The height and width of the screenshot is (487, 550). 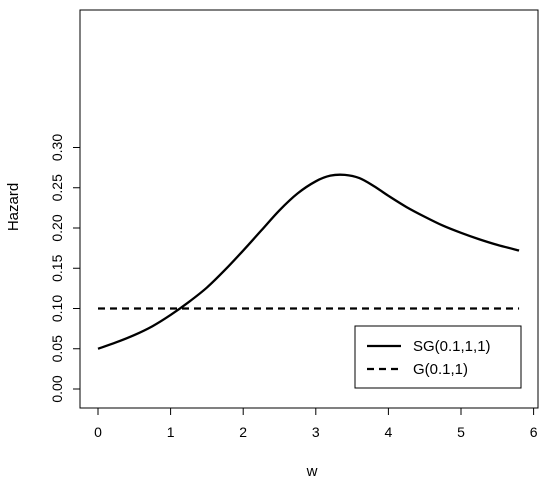 I want to click on x-tick-label: 4, so click(x=389, y=432).